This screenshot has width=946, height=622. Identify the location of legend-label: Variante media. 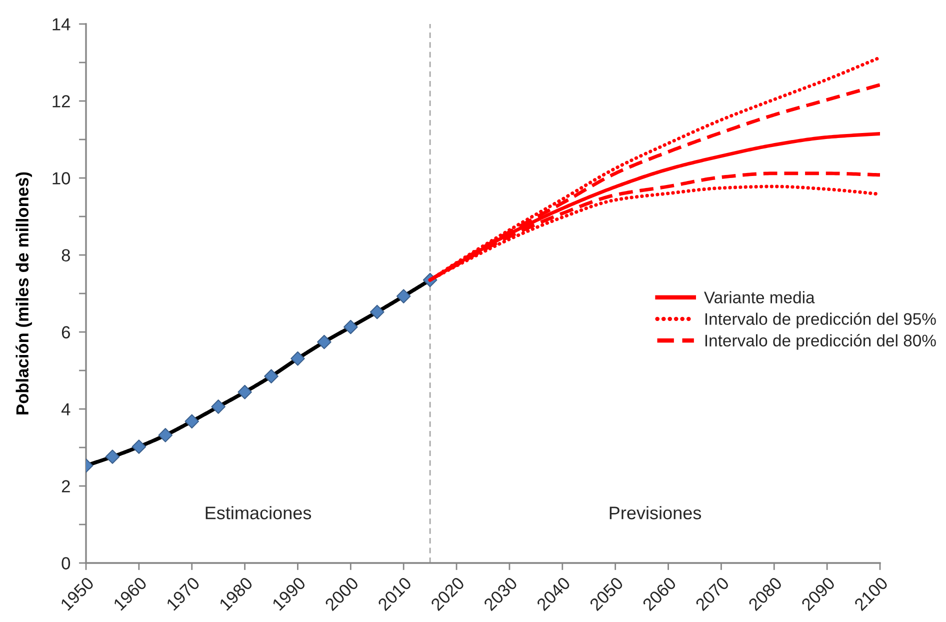
(759, 297).